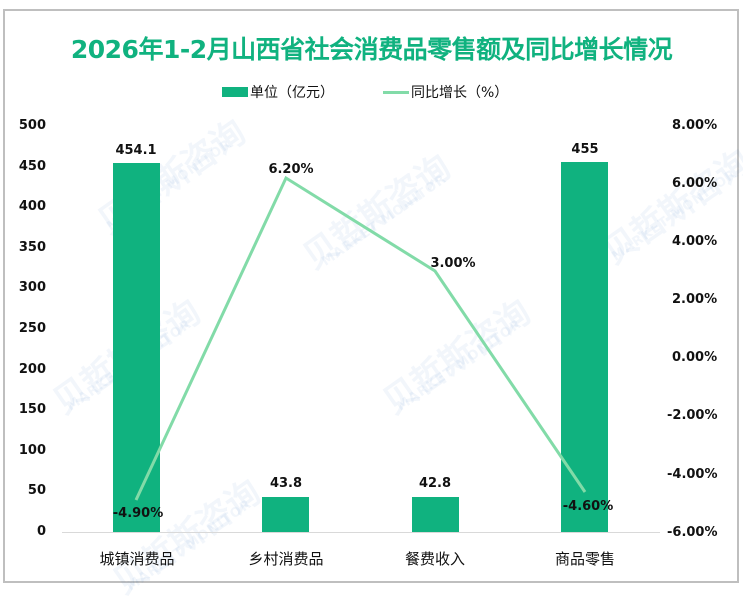  I want to click on line-value-label: 6.20%, so click(291, 169).